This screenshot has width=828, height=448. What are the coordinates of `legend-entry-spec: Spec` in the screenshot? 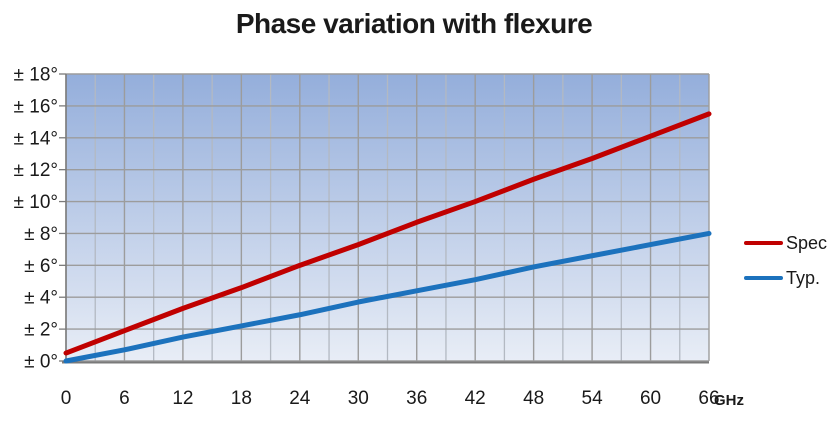 It's located at (786, 243).